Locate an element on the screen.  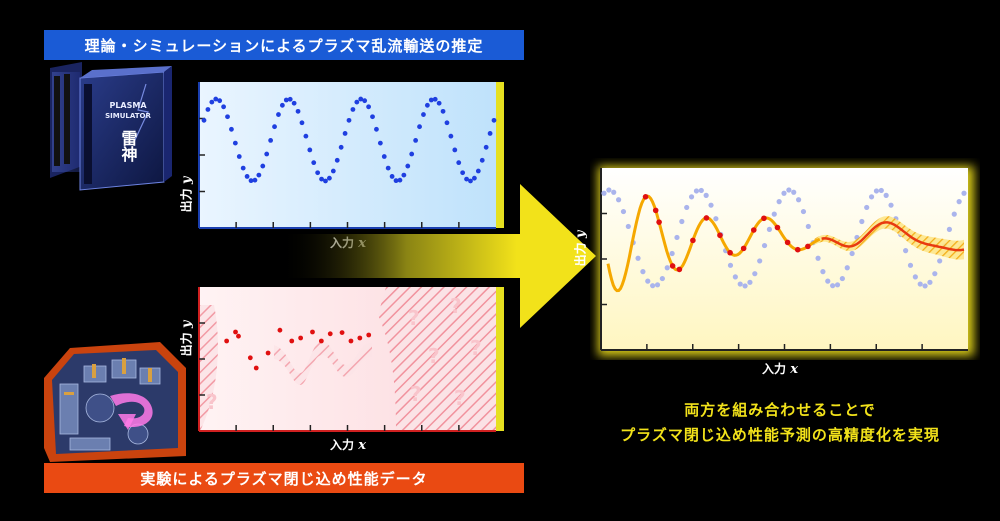
uncertainty-band is located at coordinates (889, 238).